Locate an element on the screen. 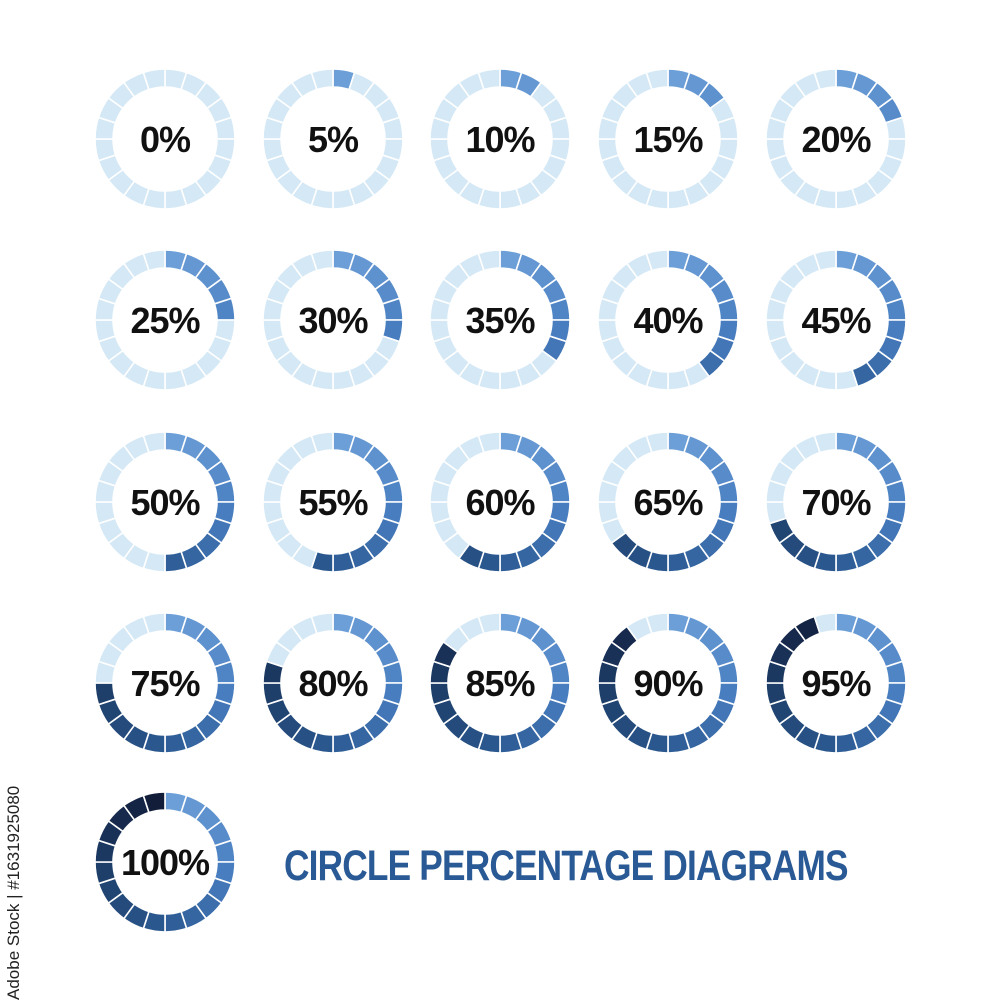 The width and height of the screenshot is (1000, 1000). percentage-ring: 65% is located at coordinates (668, 502).